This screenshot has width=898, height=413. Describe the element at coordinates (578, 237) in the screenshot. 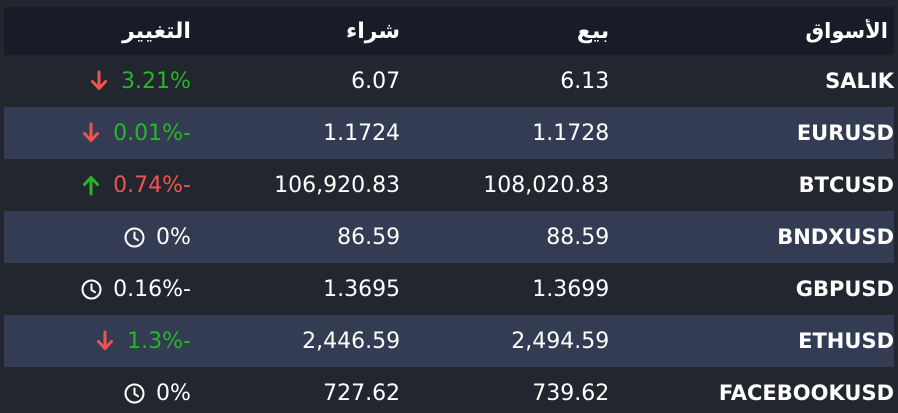

I see `sell-price: 88.59` at that location.